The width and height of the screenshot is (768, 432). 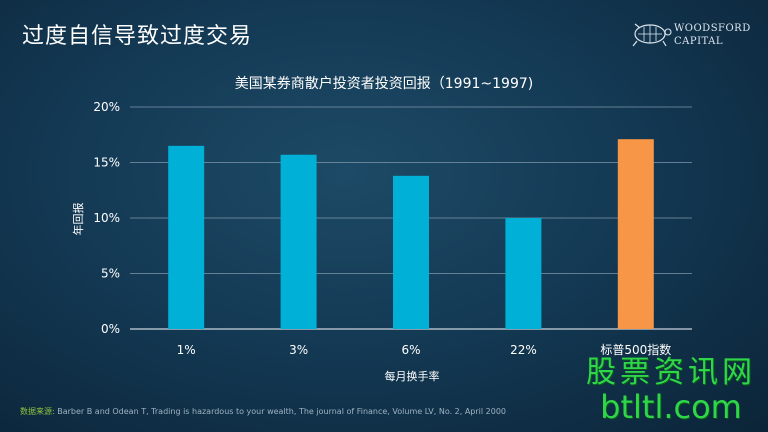 What do you see at coordinates (110, 274) in the screenshot?
I see `y-tick-label: 5%` at bounding box center [110, 274].